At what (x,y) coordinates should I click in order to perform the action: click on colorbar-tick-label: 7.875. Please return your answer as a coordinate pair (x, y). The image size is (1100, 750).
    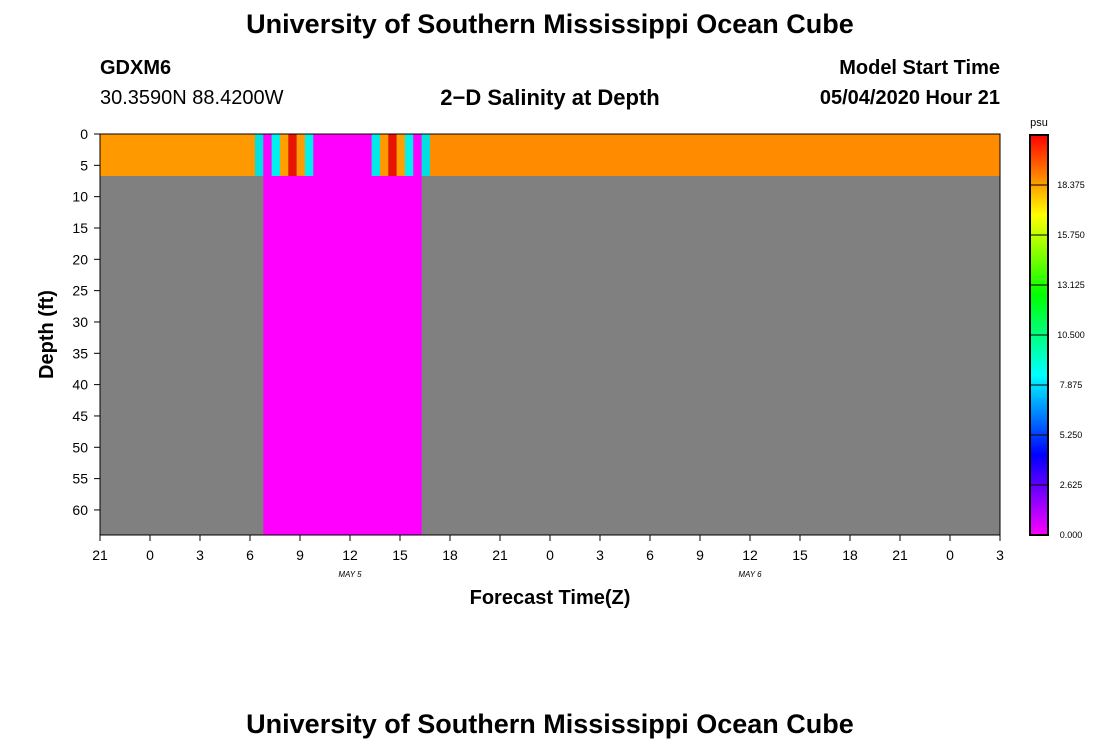
    Looking at the image, I should click on (1071, 385).